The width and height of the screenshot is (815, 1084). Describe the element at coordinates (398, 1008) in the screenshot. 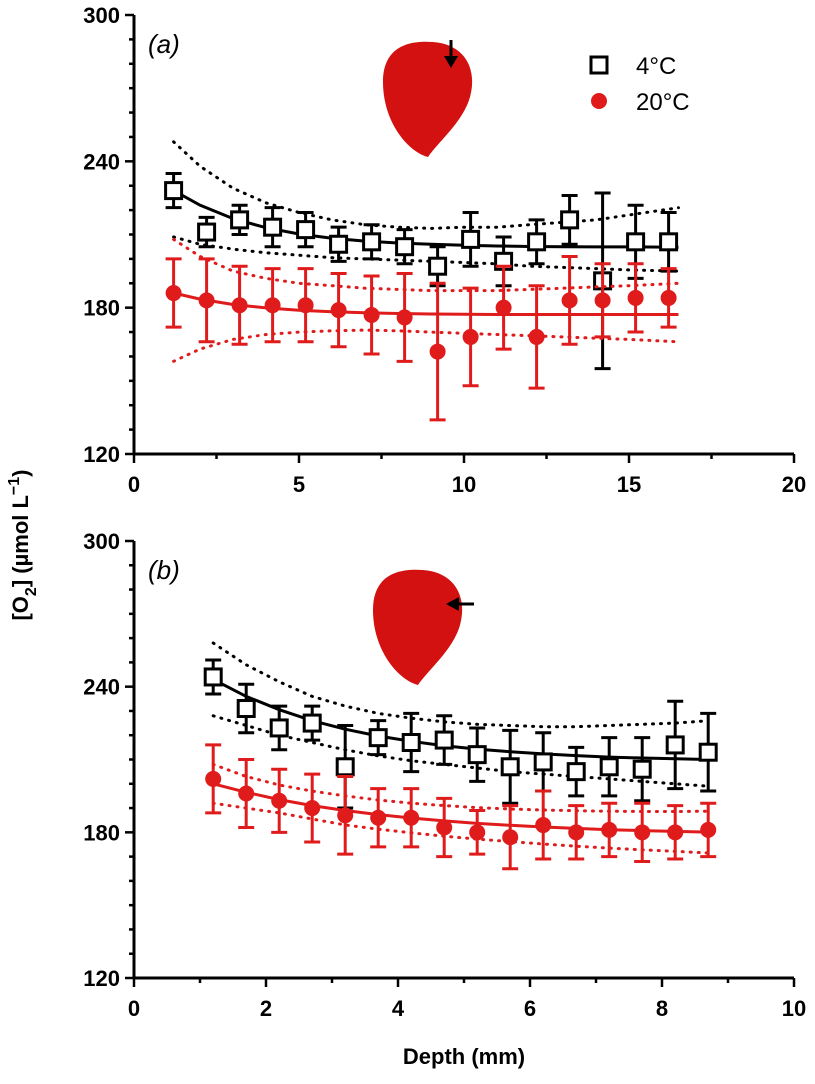

I see `x-tick-label: 4` at that location.